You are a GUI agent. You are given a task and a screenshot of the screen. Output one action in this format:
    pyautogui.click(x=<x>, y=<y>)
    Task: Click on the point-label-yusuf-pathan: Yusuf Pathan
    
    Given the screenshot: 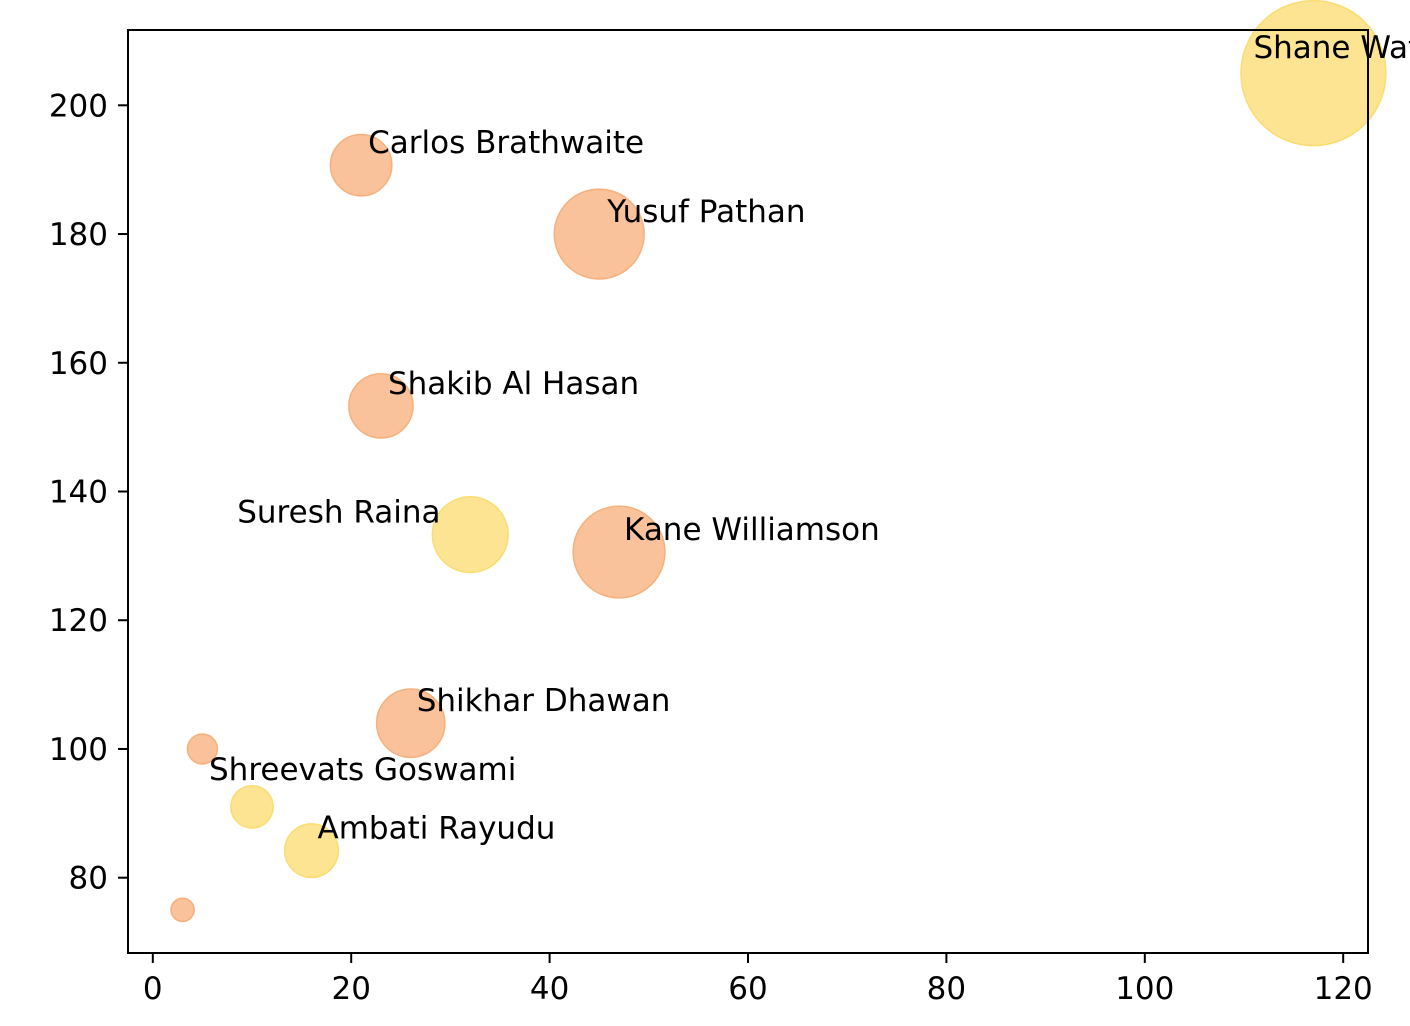 What is the action you would take?
    pyautogui.click(x=705, y=212)
    